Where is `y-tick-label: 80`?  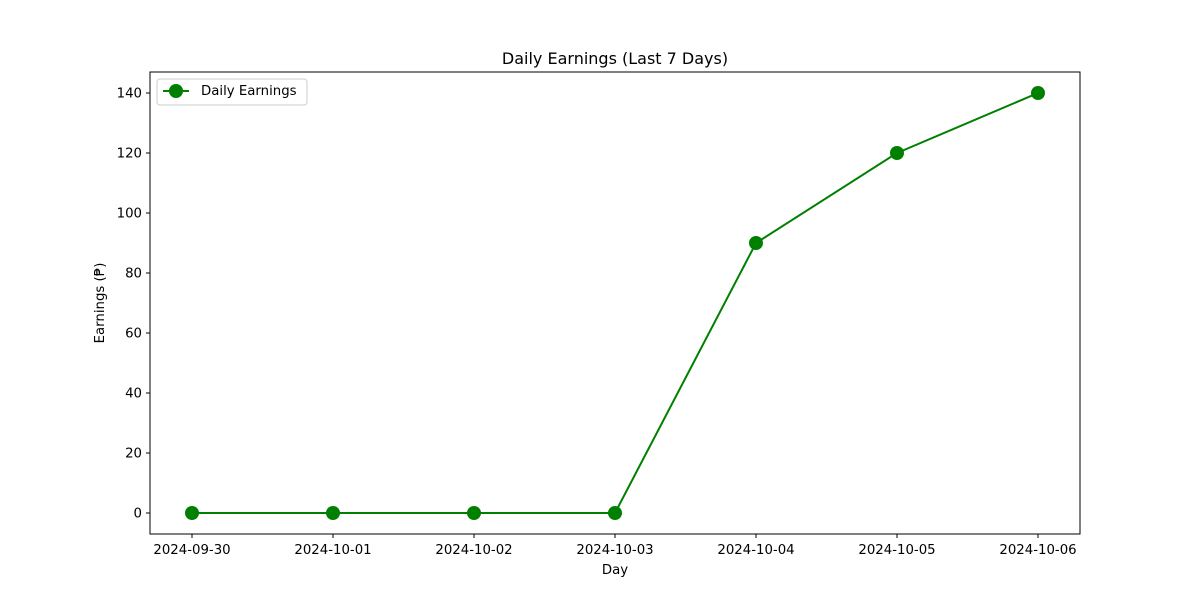 y-tick-label: 80 is located at coordinates (133, 274).